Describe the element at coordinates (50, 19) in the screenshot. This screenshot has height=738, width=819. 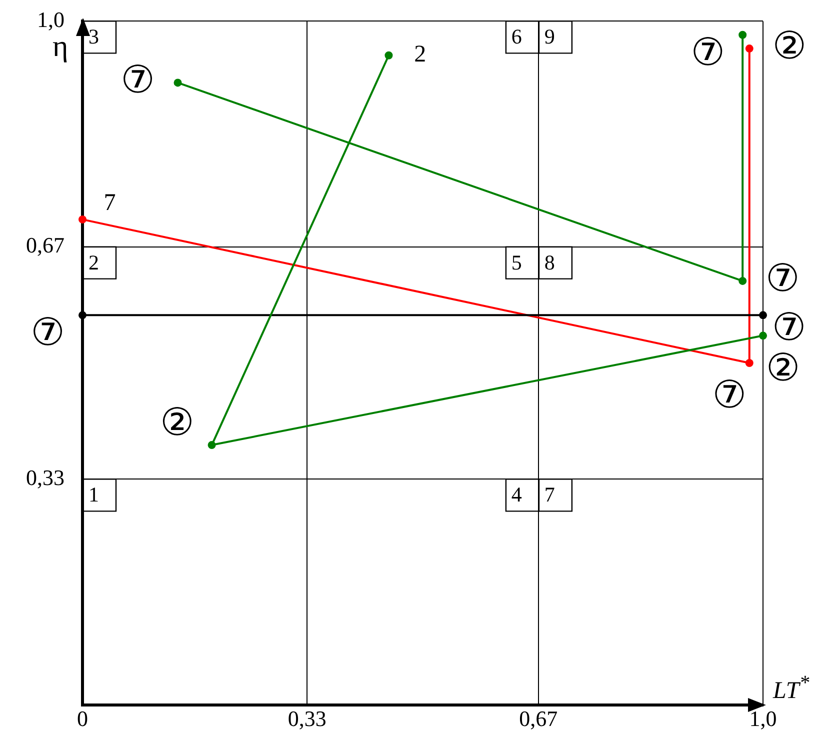
I see `y-tick-label: 1,0` at that location.